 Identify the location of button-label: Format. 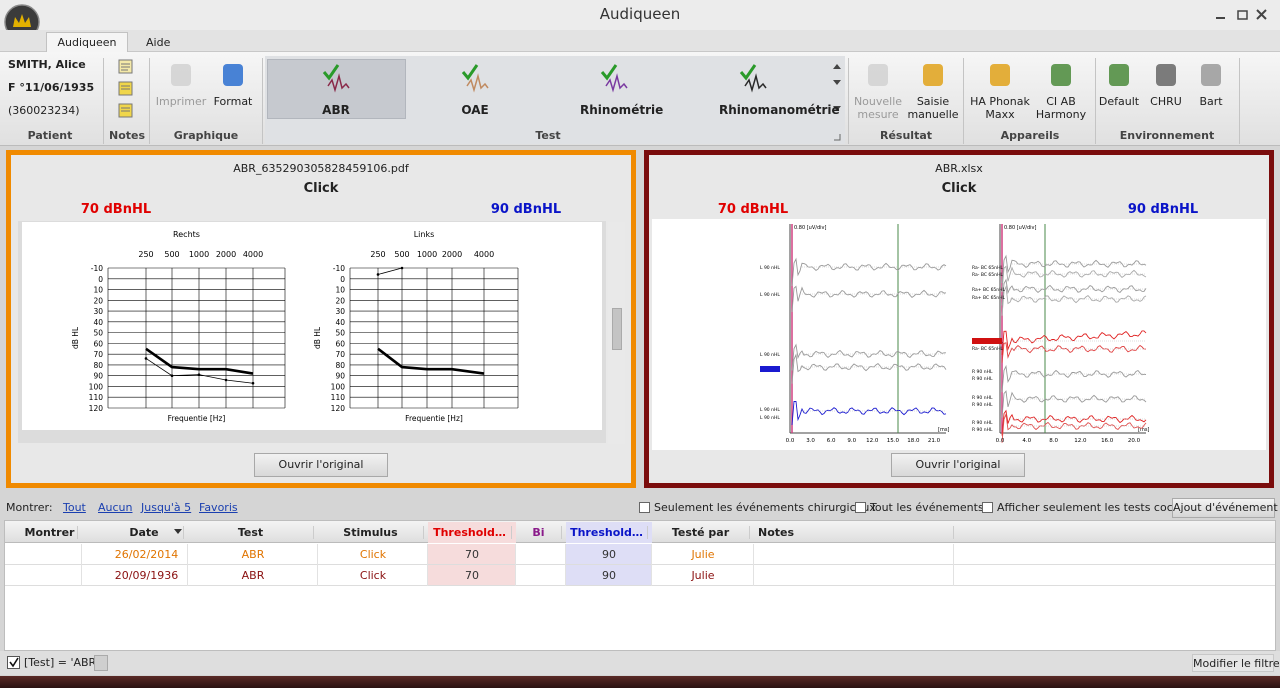
(233, 101).